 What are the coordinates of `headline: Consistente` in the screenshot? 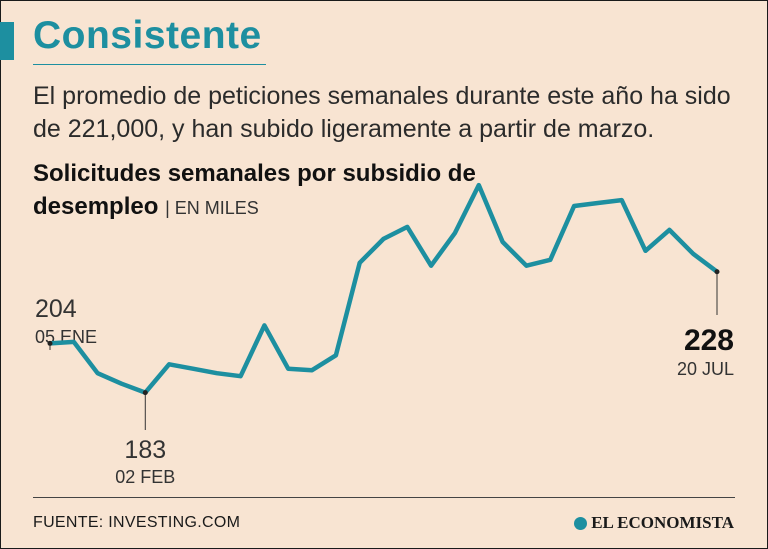 It's located at (147, 35).